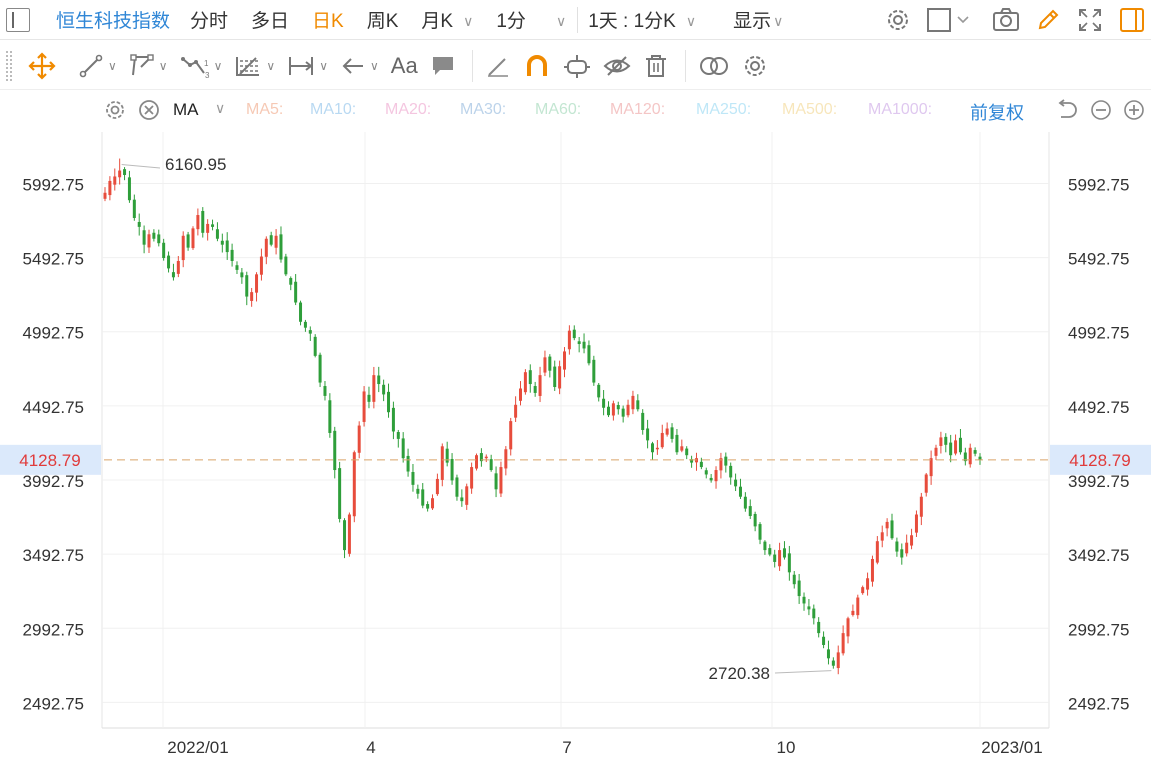  Describe the element at coordinates (1048, 20) in the screenshot. I see `pencil-icon` at that location.